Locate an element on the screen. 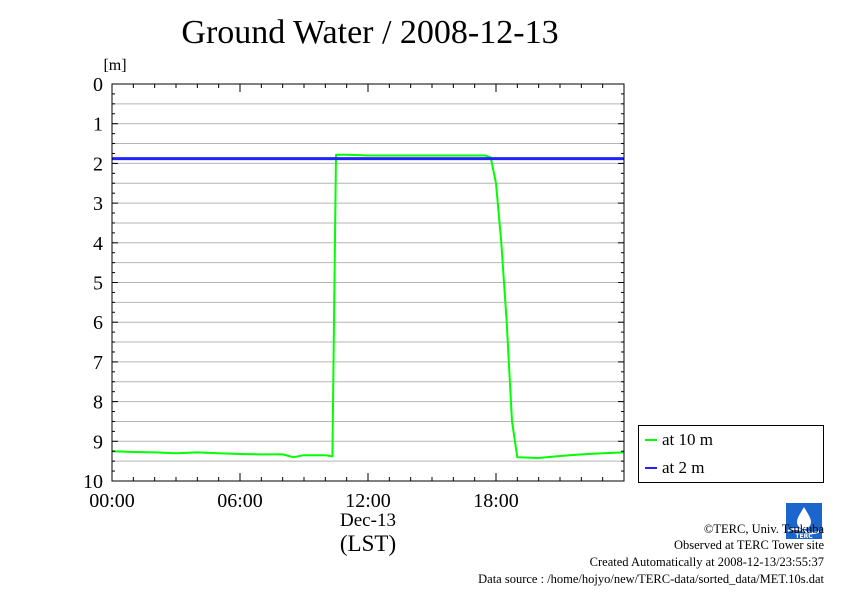  legend-item-at-2m: at 2 m is located at coordinates (675, 468).